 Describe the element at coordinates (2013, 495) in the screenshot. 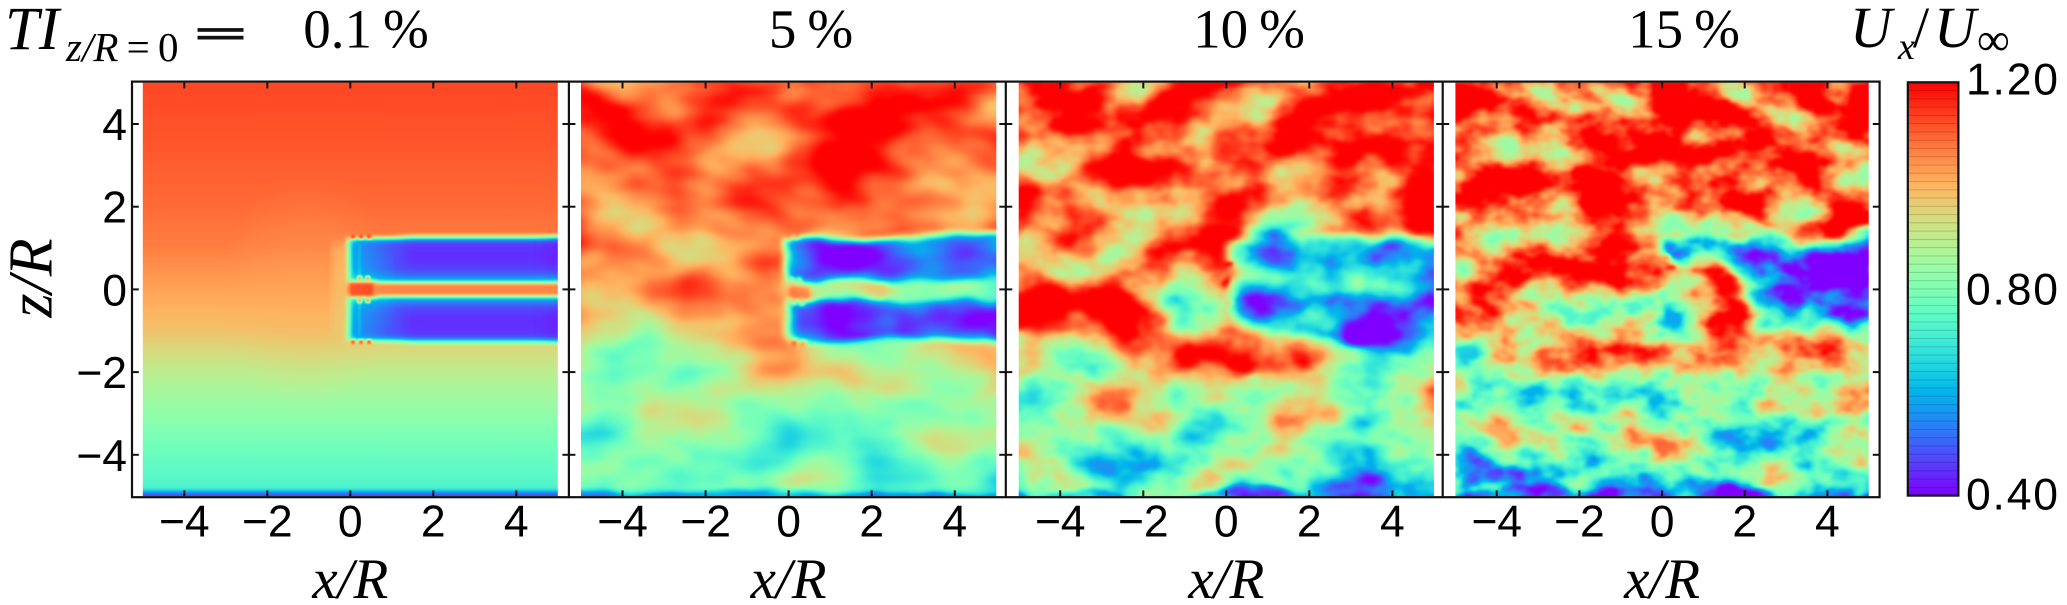

I see `svg-text: 0.40` at that location.